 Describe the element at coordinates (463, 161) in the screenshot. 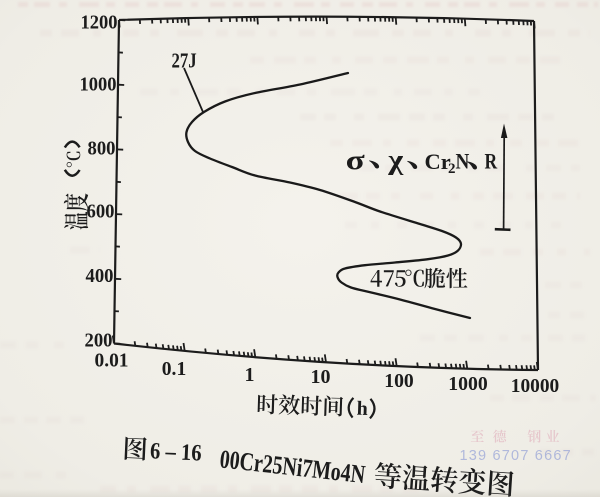

I see `svg-text: N` at that location.